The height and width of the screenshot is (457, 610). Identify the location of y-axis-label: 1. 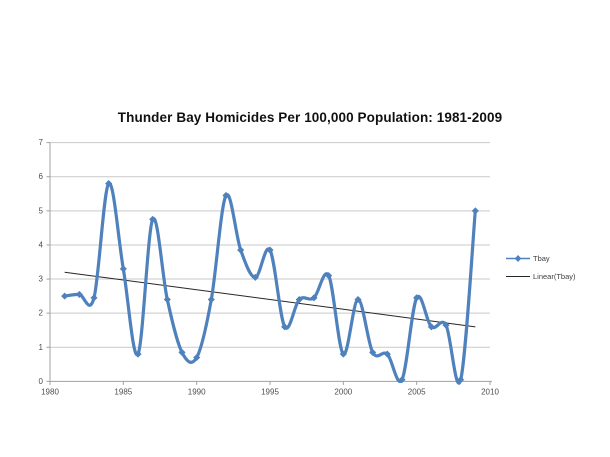
(41, 347).